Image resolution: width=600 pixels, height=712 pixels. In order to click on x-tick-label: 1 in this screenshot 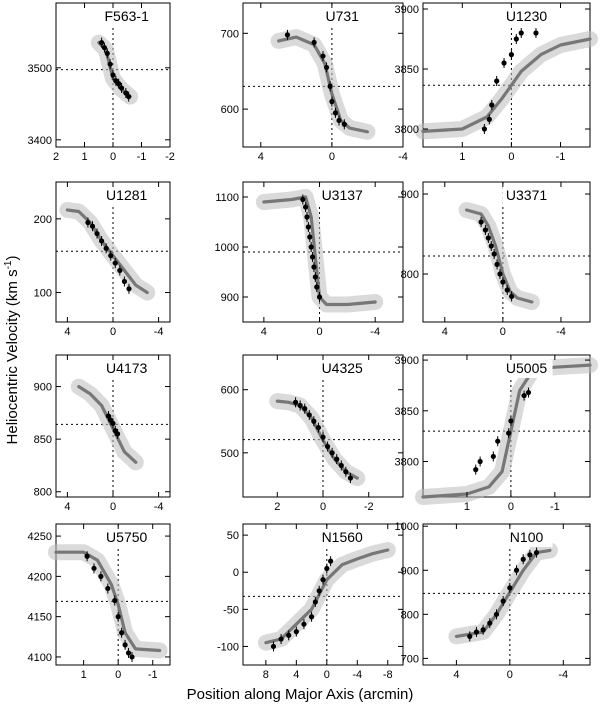, I will do `click(467, 507)`.